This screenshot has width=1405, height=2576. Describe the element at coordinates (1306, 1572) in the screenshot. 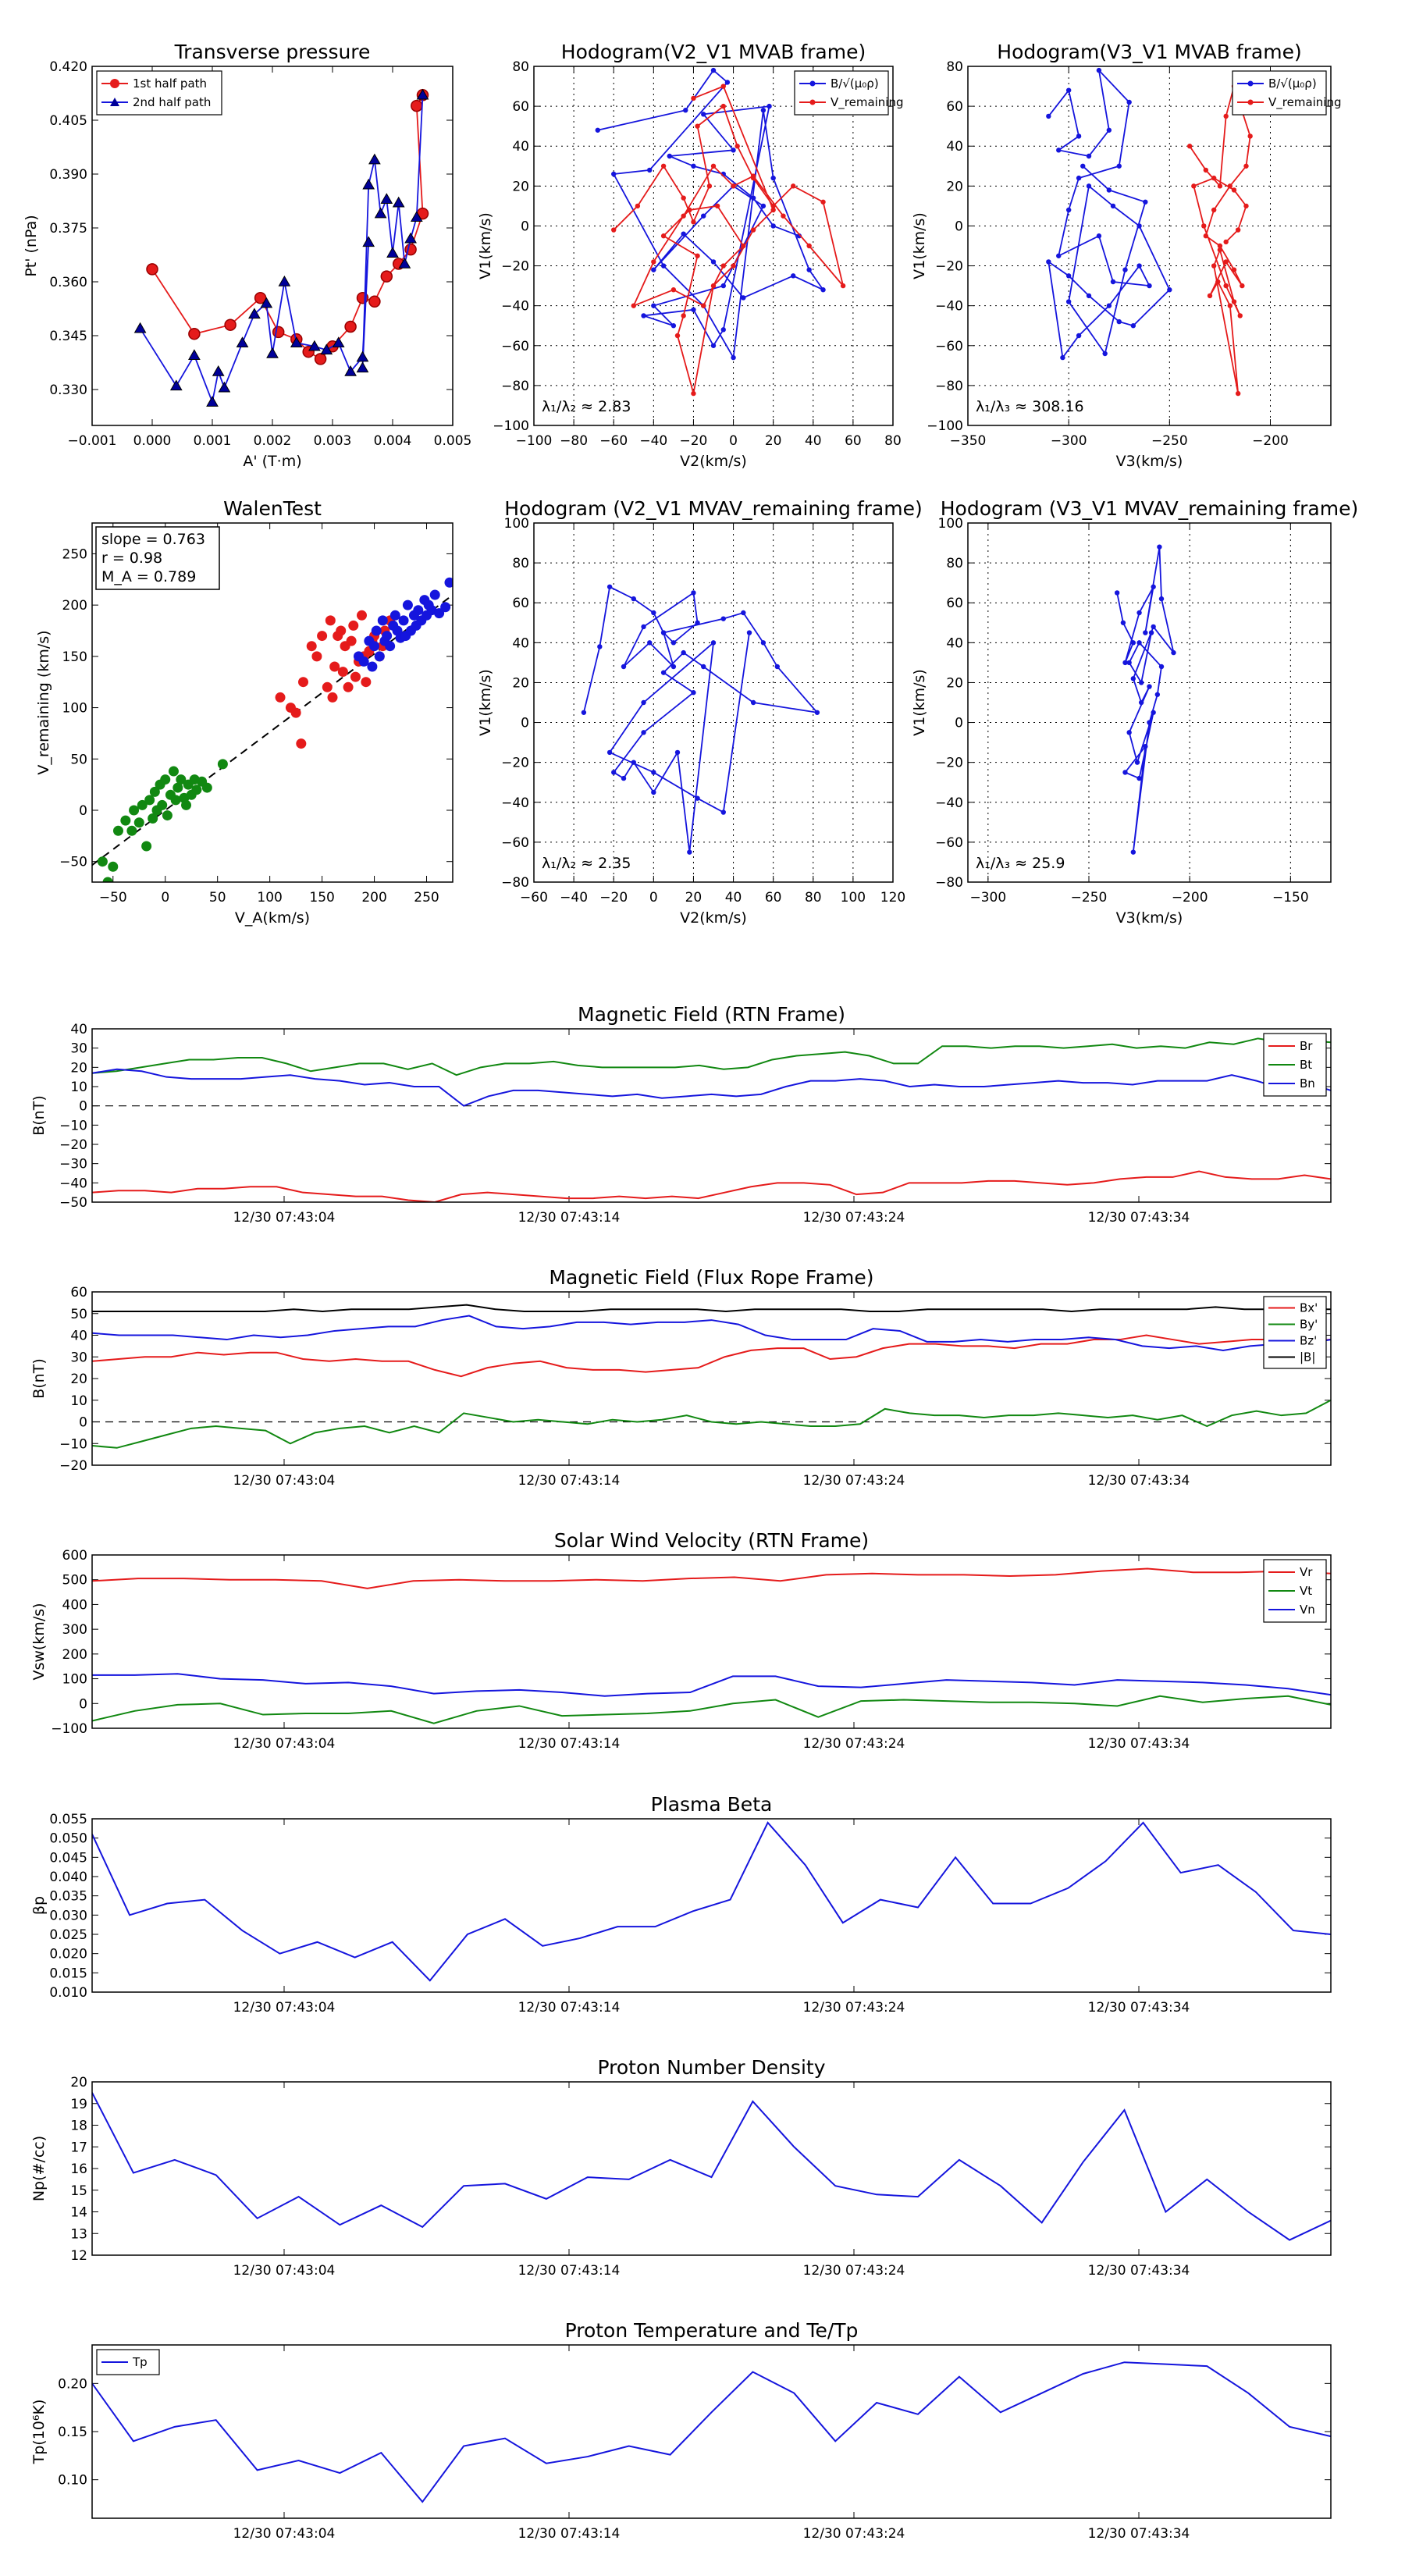

I see `legend-label: Vr` at that location.